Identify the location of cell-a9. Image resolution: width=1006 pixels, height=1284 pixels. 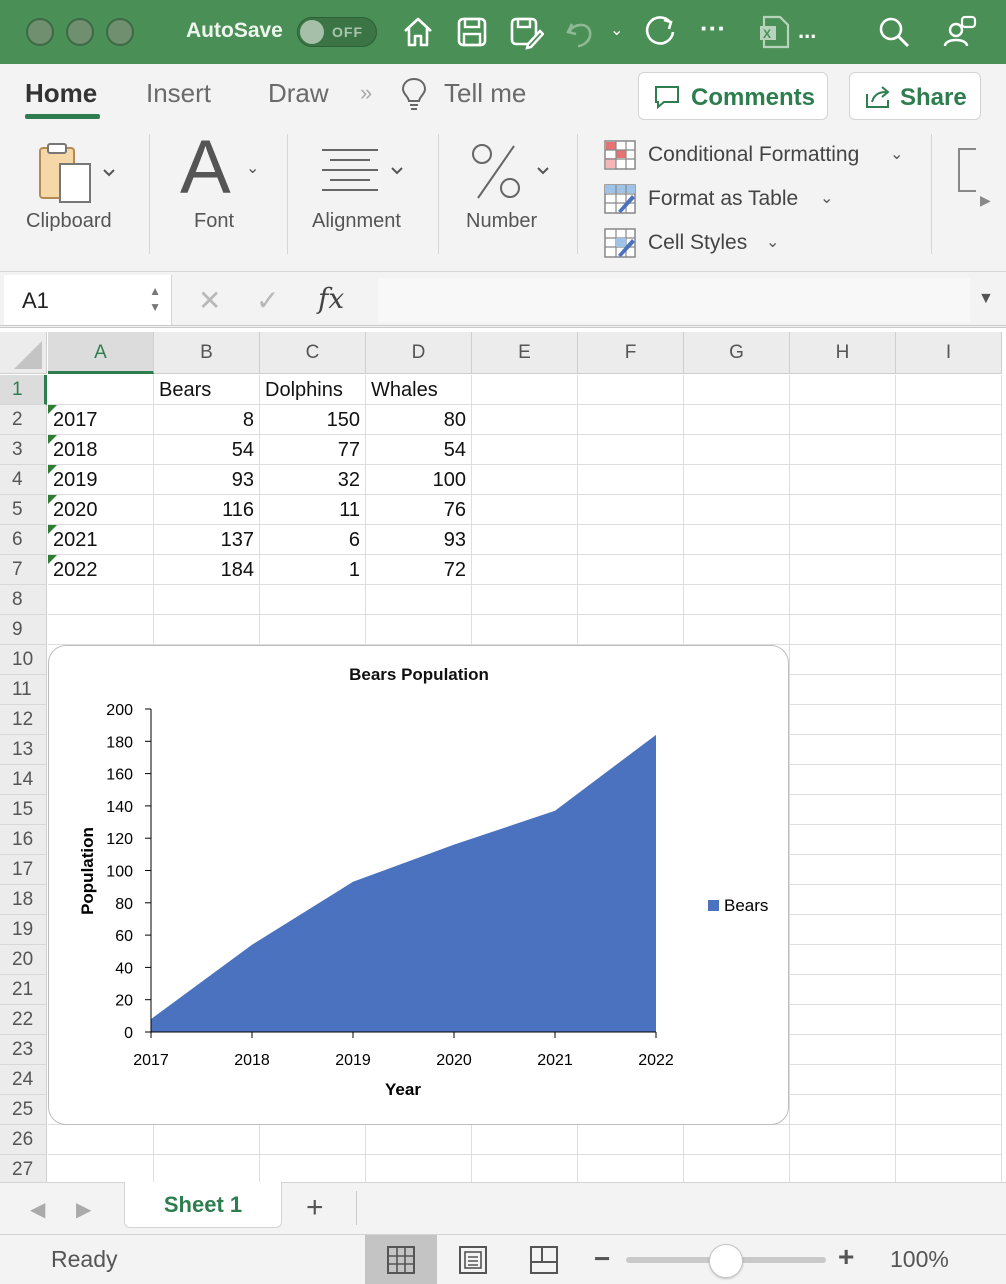
(101, 630).